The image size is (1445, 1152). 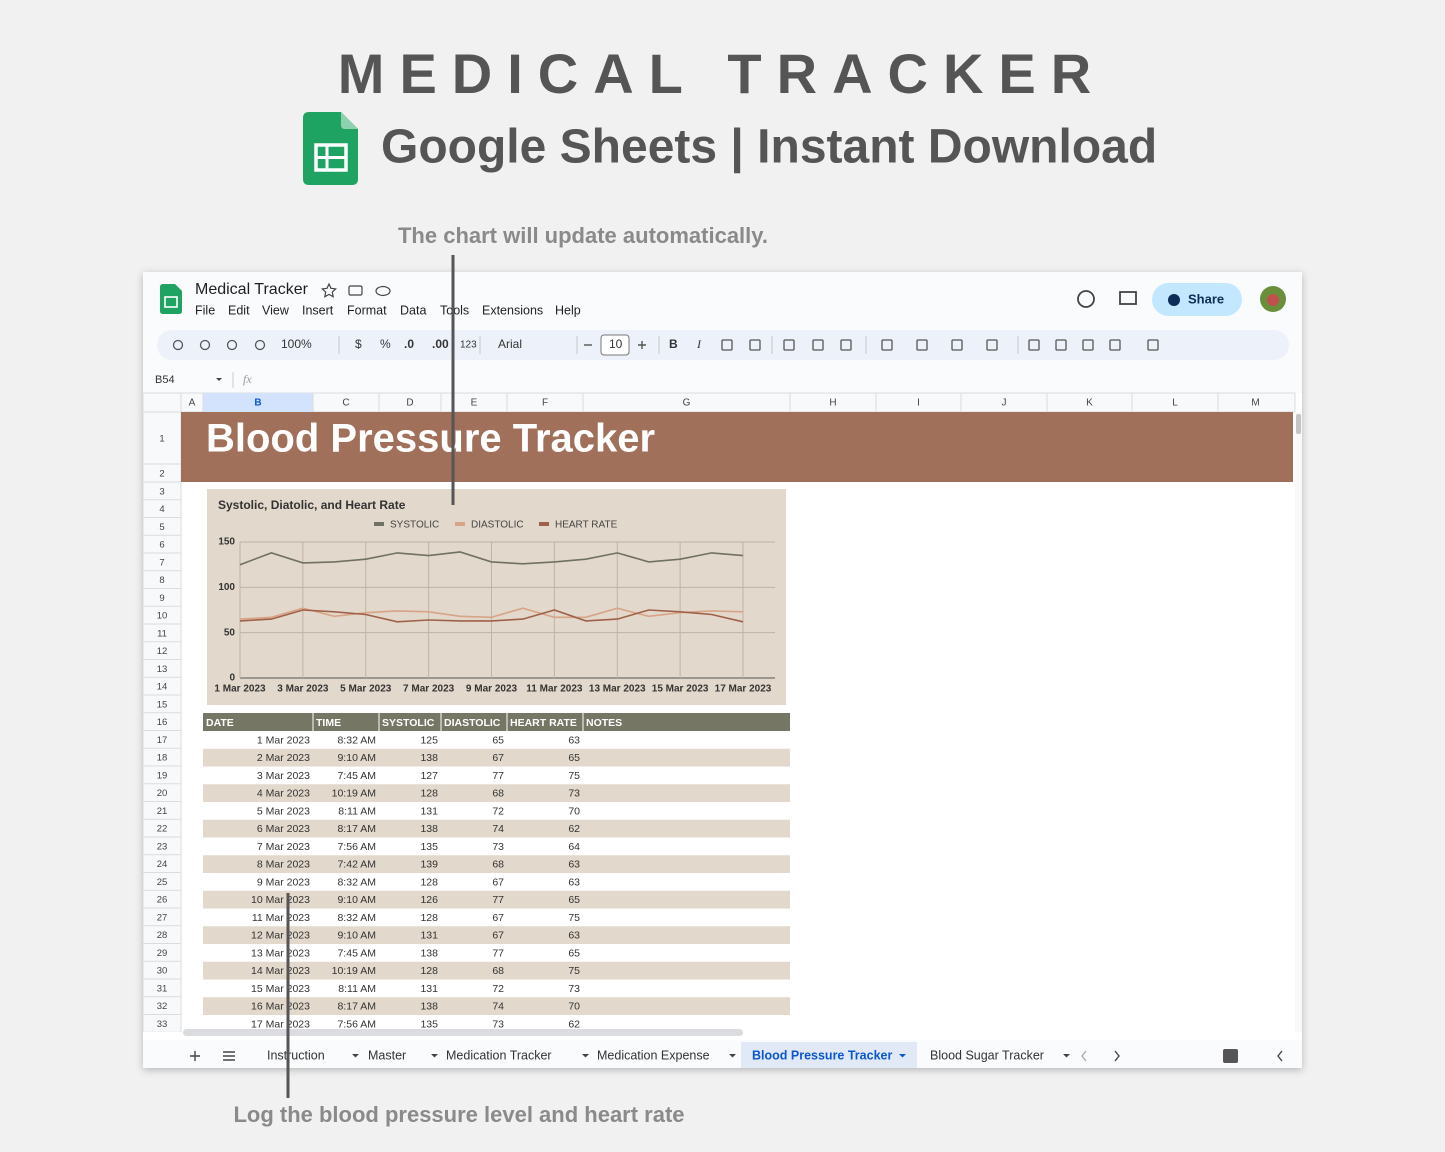 What do you see at coordinates (205, 310) in the screenshot?
I see `menu-item: File` at bounding box center [205, 310].